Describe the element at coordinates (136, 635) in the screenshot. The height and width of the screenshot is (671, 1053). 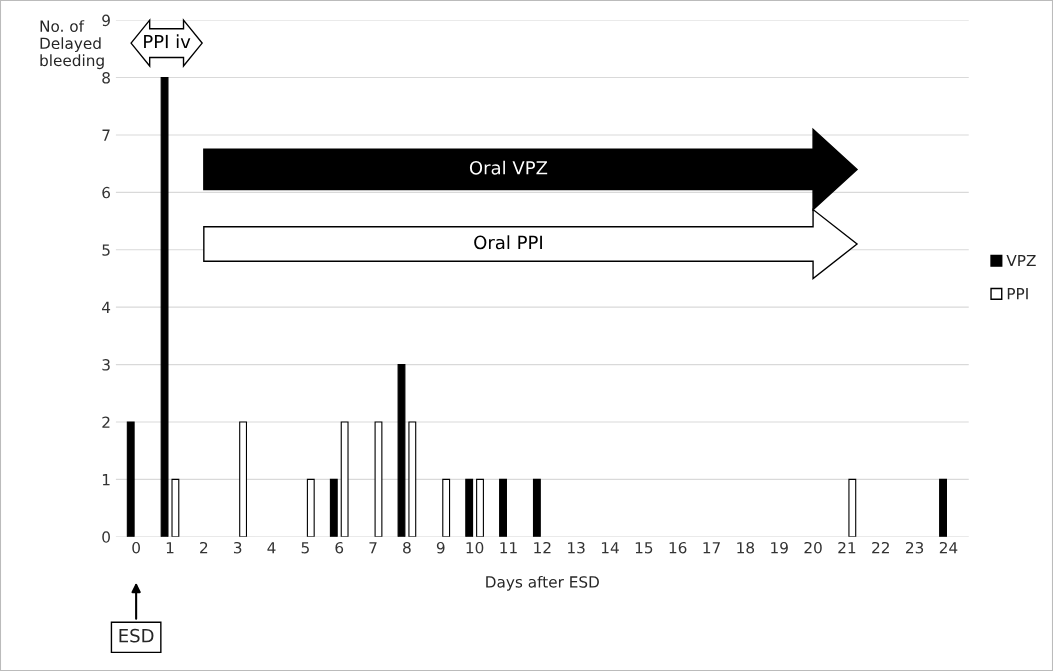
I see `text: ESD` at that location.